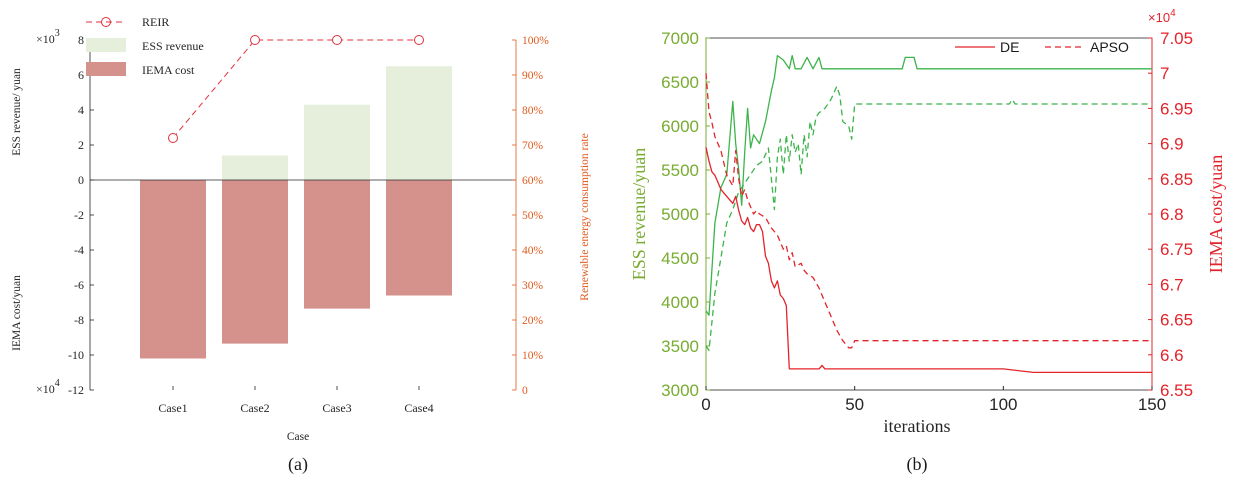 The width and height of the screenshot is (1233, 477). What do you see at coordinates (680, 390) in the screenshot?
I see `left-tick-label-b: 3000` at bounding box center [680, 390].